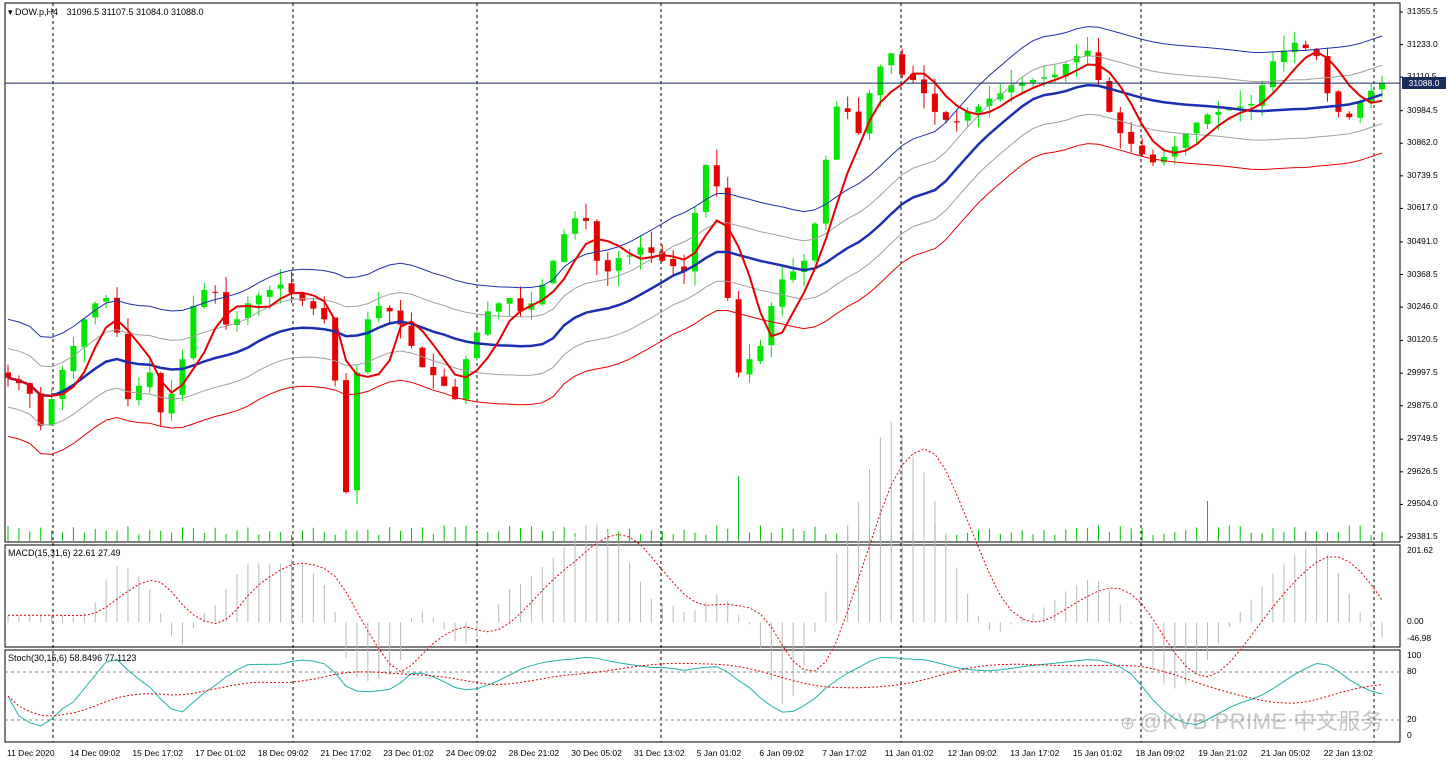 Image resolution: width=1450 pixels, height=767 pixels. What do you see at coordinates (1422, 142) in the screenshot?
I see `price-tick-label: 30862.0` at bounding box center [1422, 142].